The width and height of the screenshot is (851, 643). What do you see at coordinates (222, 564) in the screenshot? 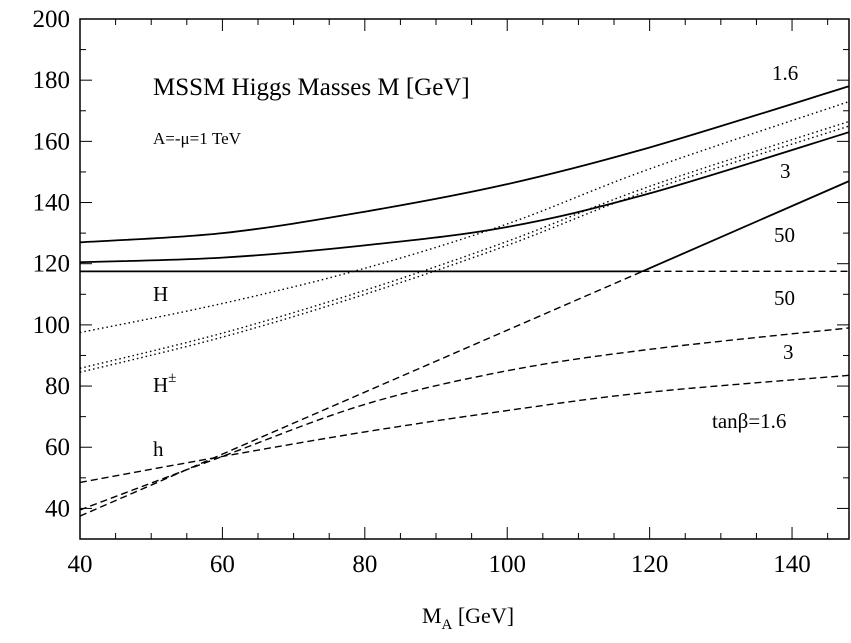
I see `x-tick-label: 60` at bounding box center [222, 564].